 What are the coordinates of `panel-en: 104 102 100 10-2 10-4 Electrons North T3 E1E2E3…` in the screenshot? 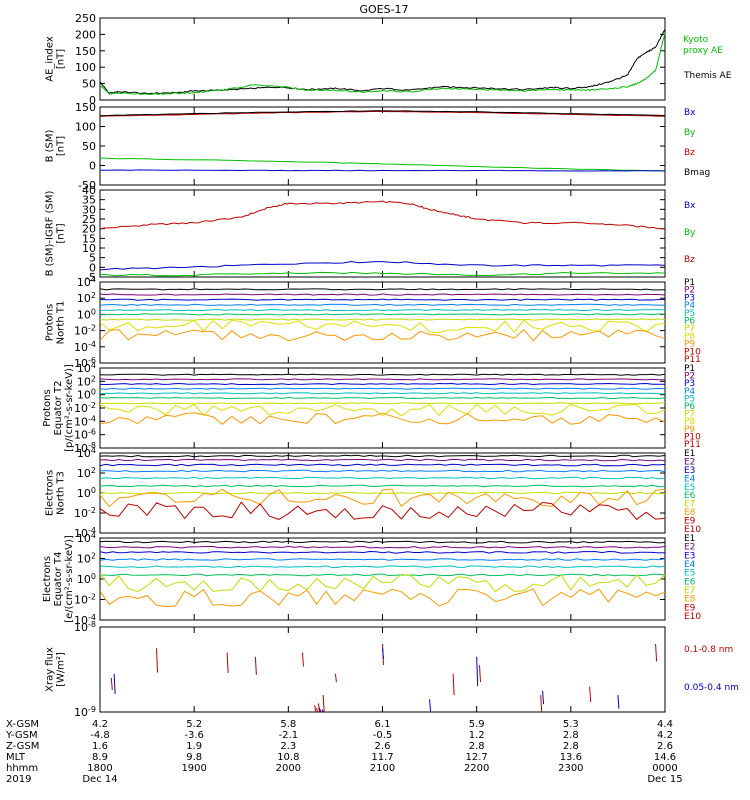 It's located at (373, 493).